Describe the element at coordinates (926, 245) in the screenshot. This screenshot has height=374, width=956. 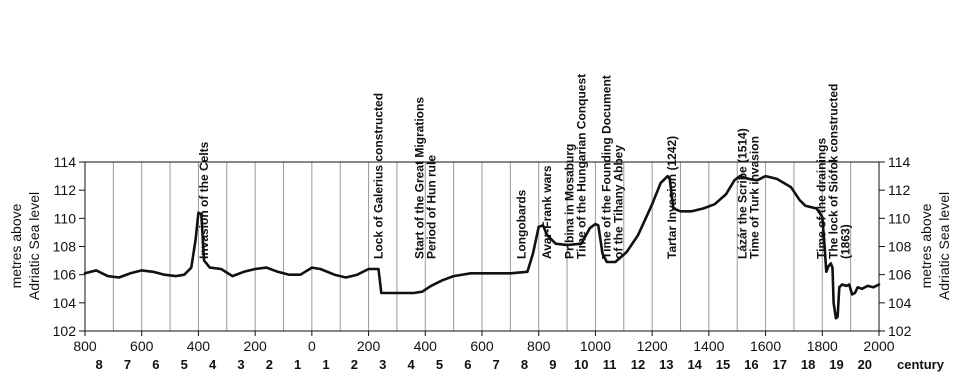
I see `y-axis-right-title-line1: metres above` at that location.